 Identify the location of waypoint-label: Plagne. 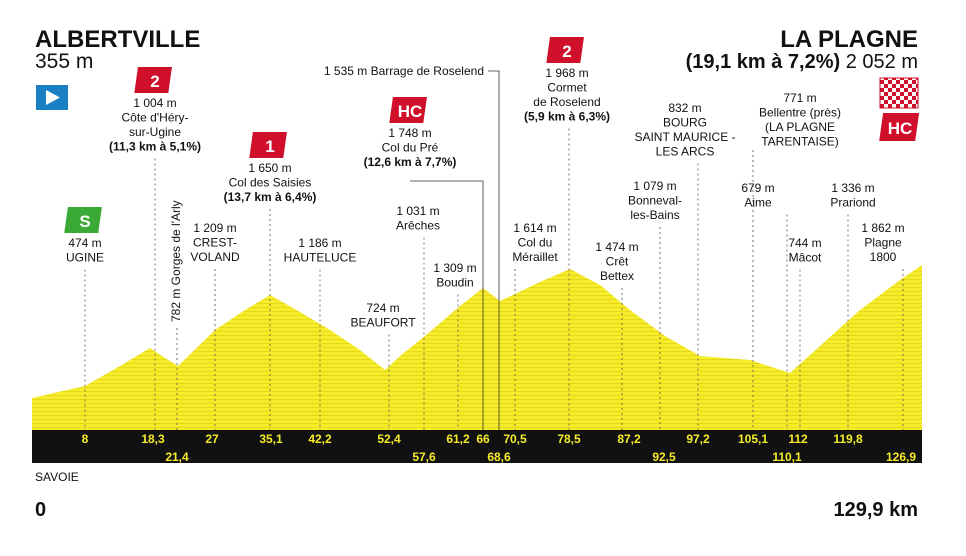
(883, 243).